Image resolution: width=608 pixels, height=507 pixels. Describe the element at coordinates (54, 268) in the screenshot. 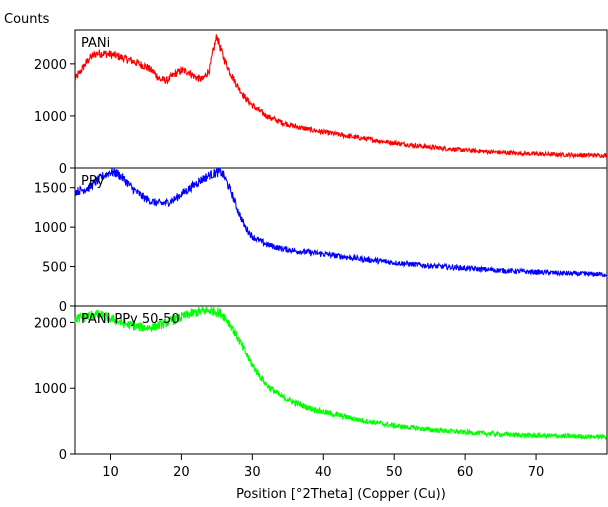

I see `y-tick-label: 500` at that location.